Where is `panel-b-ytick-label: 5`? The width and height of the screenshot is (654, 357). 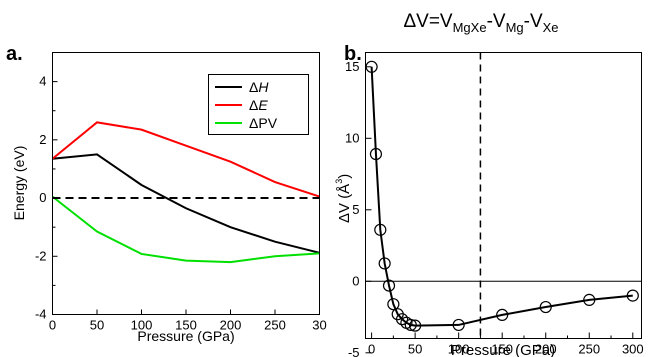 panel-b-ytick-label: 5 is located at coordinates (355, 209).